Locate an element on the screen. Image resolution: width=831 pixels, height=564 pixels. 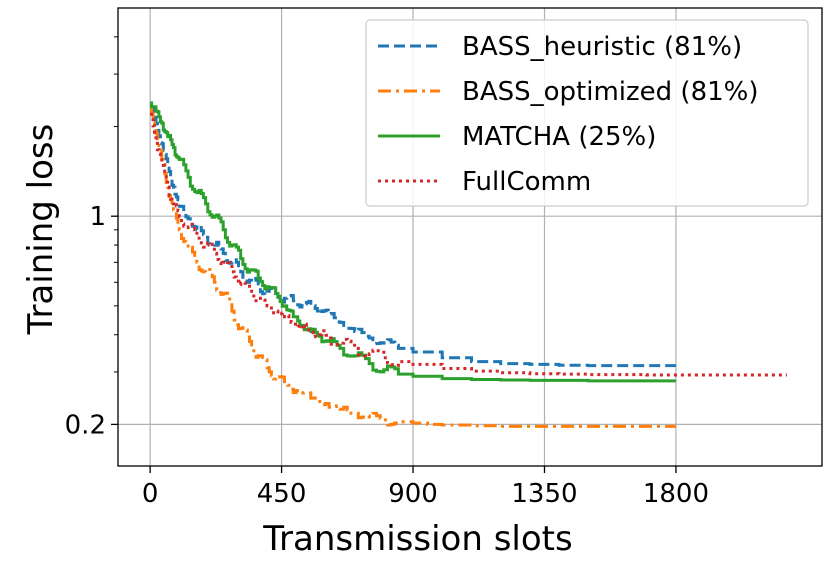
y-minor-ticks is located at coordinates (116, 204).